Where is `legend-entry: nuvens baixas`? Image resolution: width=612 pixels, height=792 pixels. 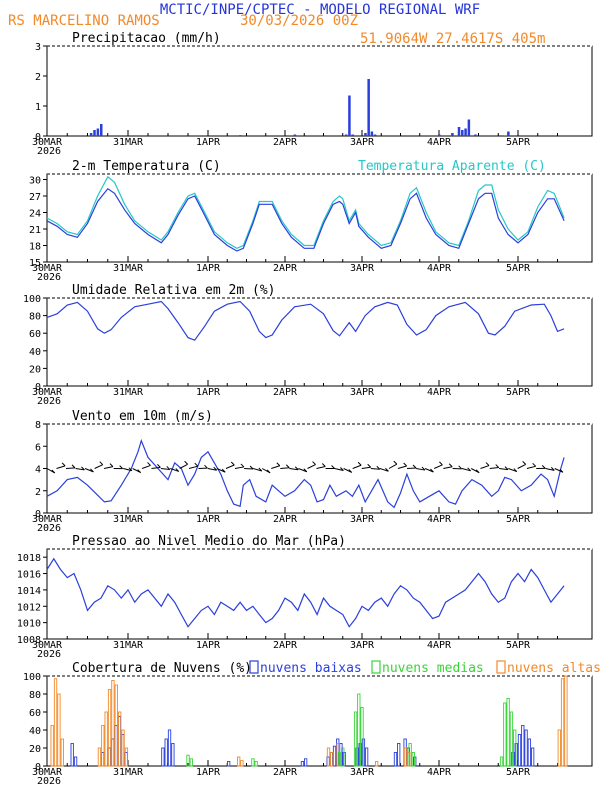 legend-entry: nuvens baixas is located at coordinates (311, 668).